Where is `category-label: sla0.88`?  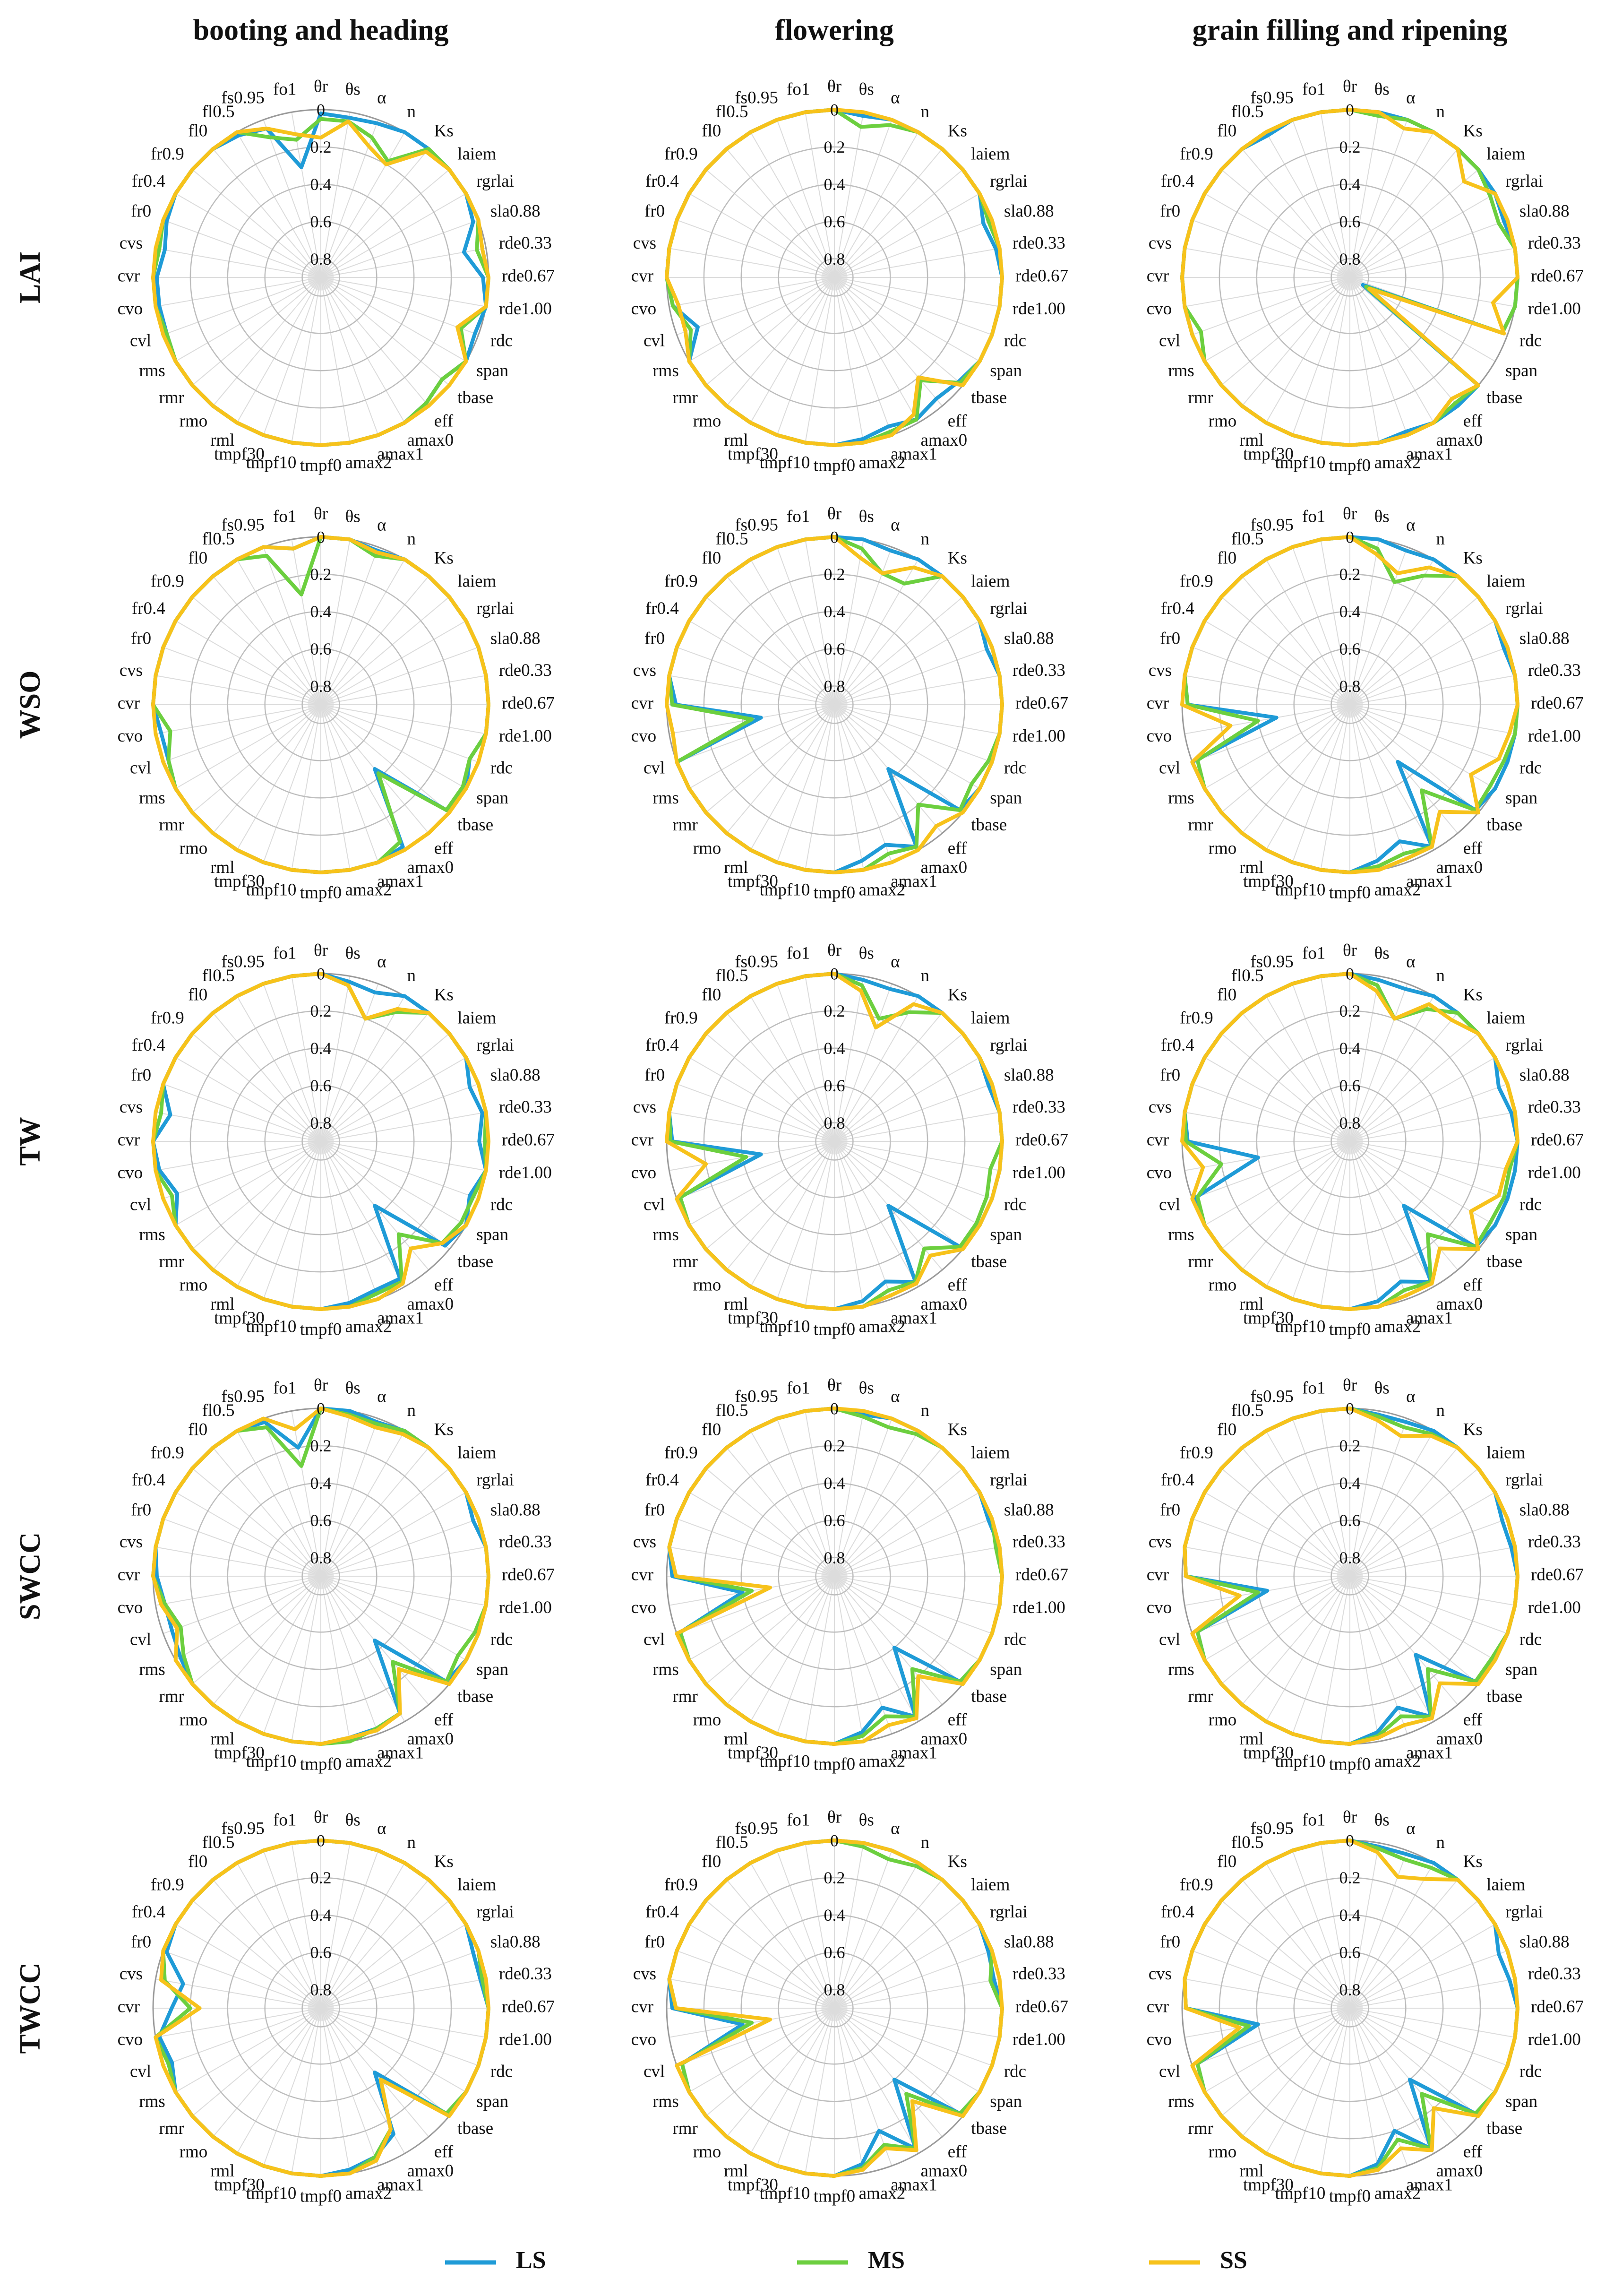 category-label: sla0.88 is located at coordinates (1029, 1509).